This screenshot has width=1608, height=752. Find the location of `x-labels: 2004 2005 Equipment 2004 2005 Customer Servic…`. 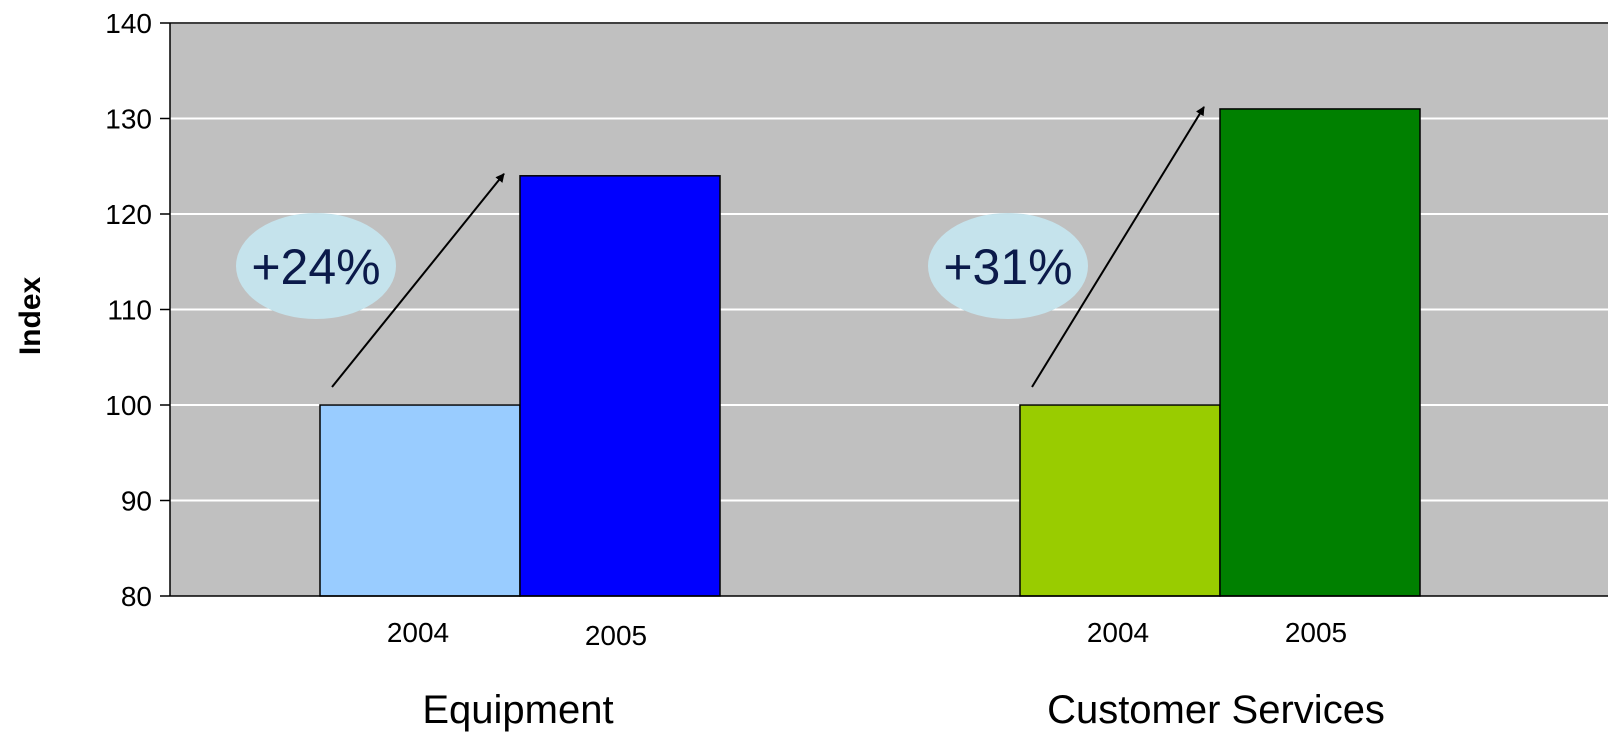

x-labels: 2004 2005 Equipment 2004 2005 Customer Servic… is located at coordinates (886, 674).